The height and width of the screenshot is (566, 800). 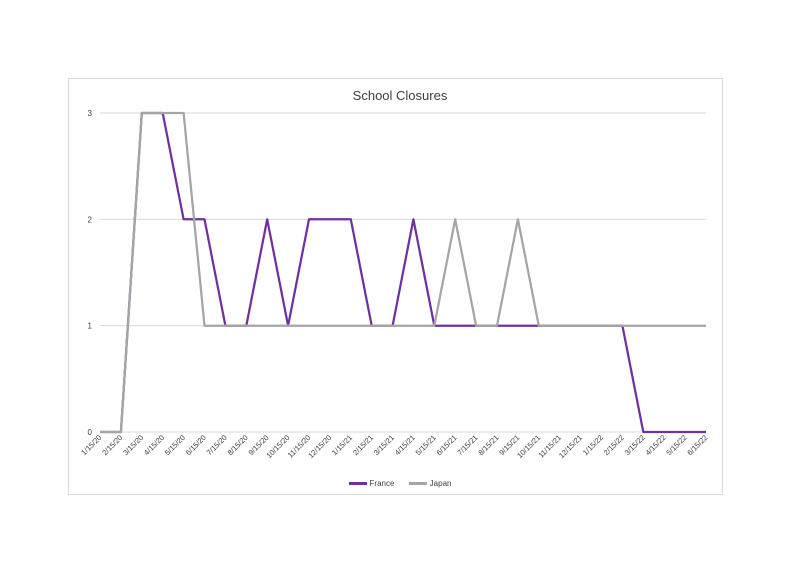 What do you see at coordinates (614, 445) in the screenshot?
I see `x-tick-label: 2/15/22` at bounding box center [614, 445].